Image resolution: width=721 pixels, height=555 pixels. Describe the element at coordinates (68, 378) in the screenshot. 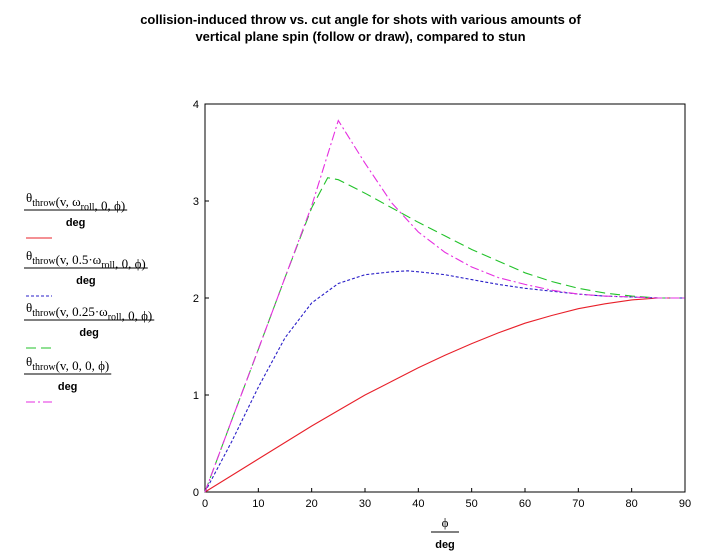

I see `legend-entry-4: θthrow(v, 0, 0, ϕ) deg` at that location.